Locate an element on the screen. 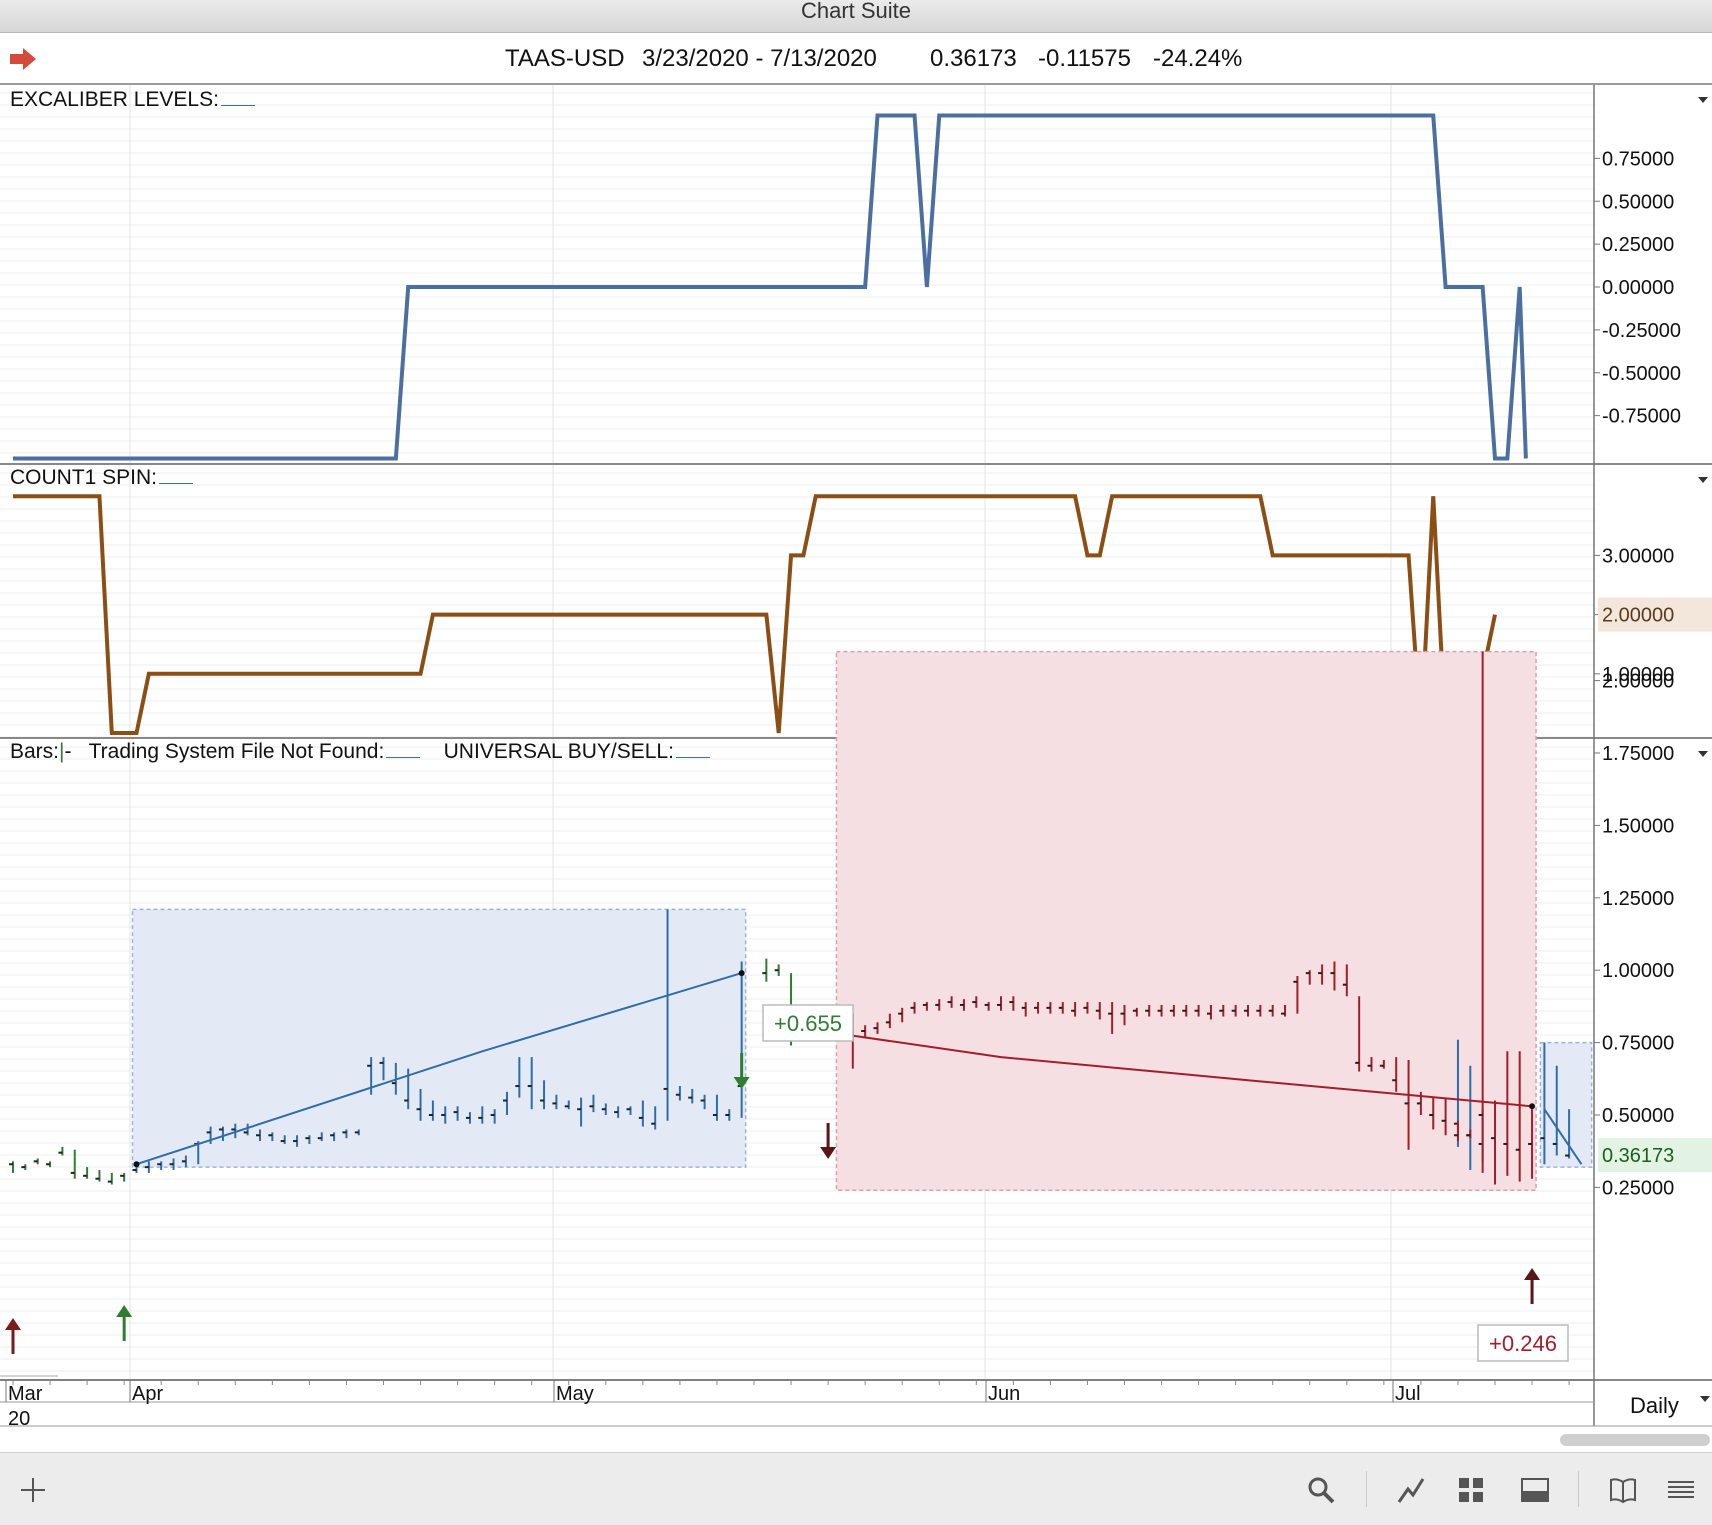 The height and width of the screenshot is (1525, 1712). window-title: Chart Suite is located at coordinates (856, 11).